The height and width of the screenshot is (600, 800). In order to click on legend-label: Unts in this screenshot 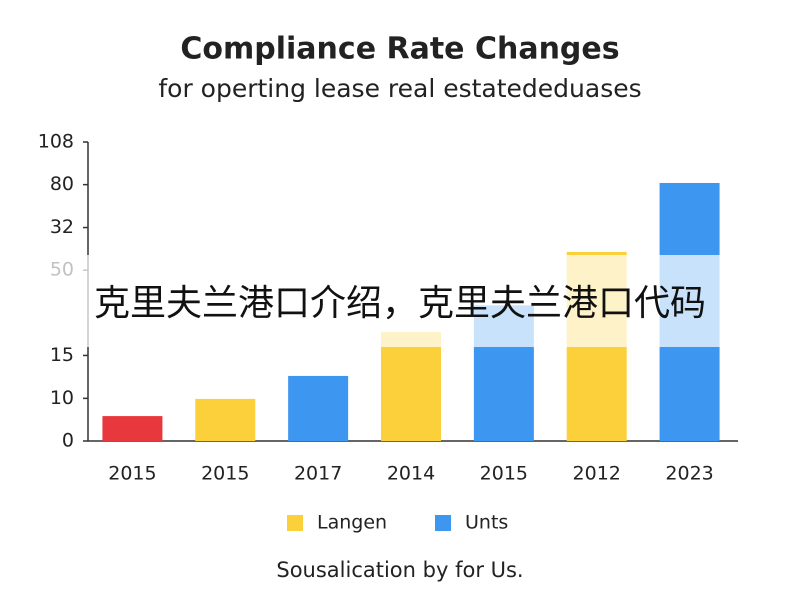, I will do `click(486, 523)`.